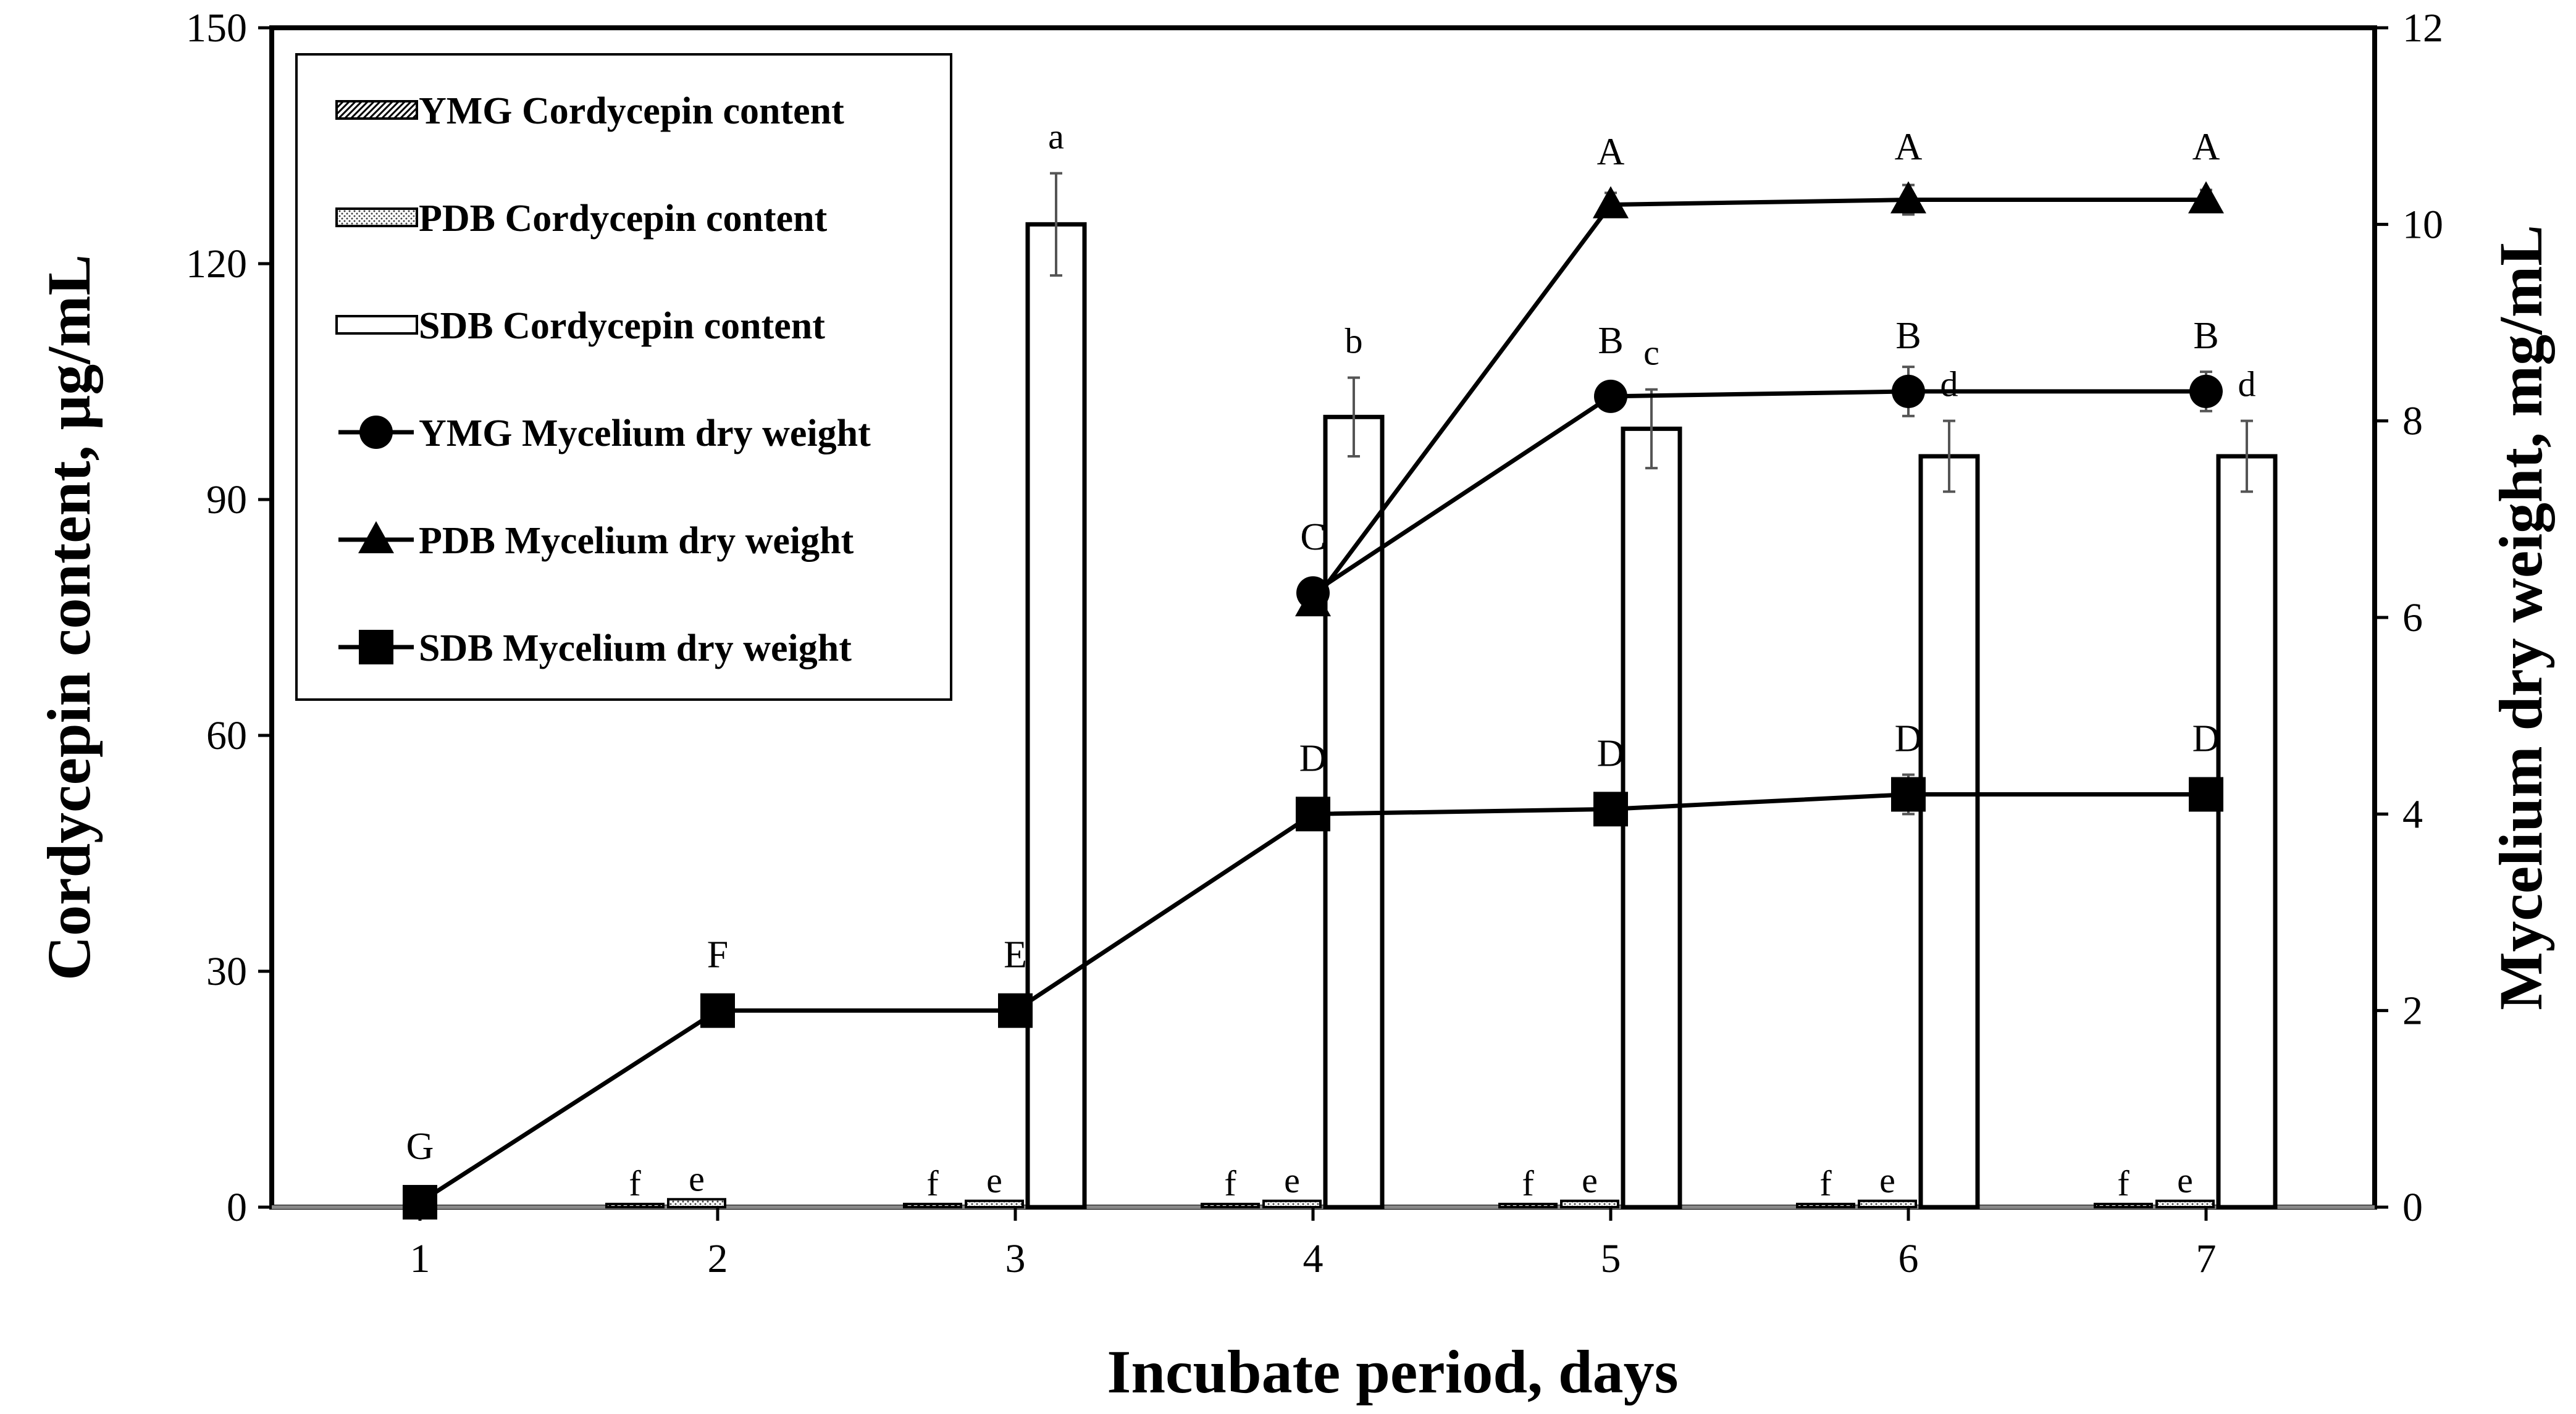 Image resolution: width=2576 pixels, height=1414 pixels. What do you see at coordinates (69, 617) in the screenshot?
I see `y-axis-left-title: Cordycepin content, μg/mL` at bounding box center [69, 617].